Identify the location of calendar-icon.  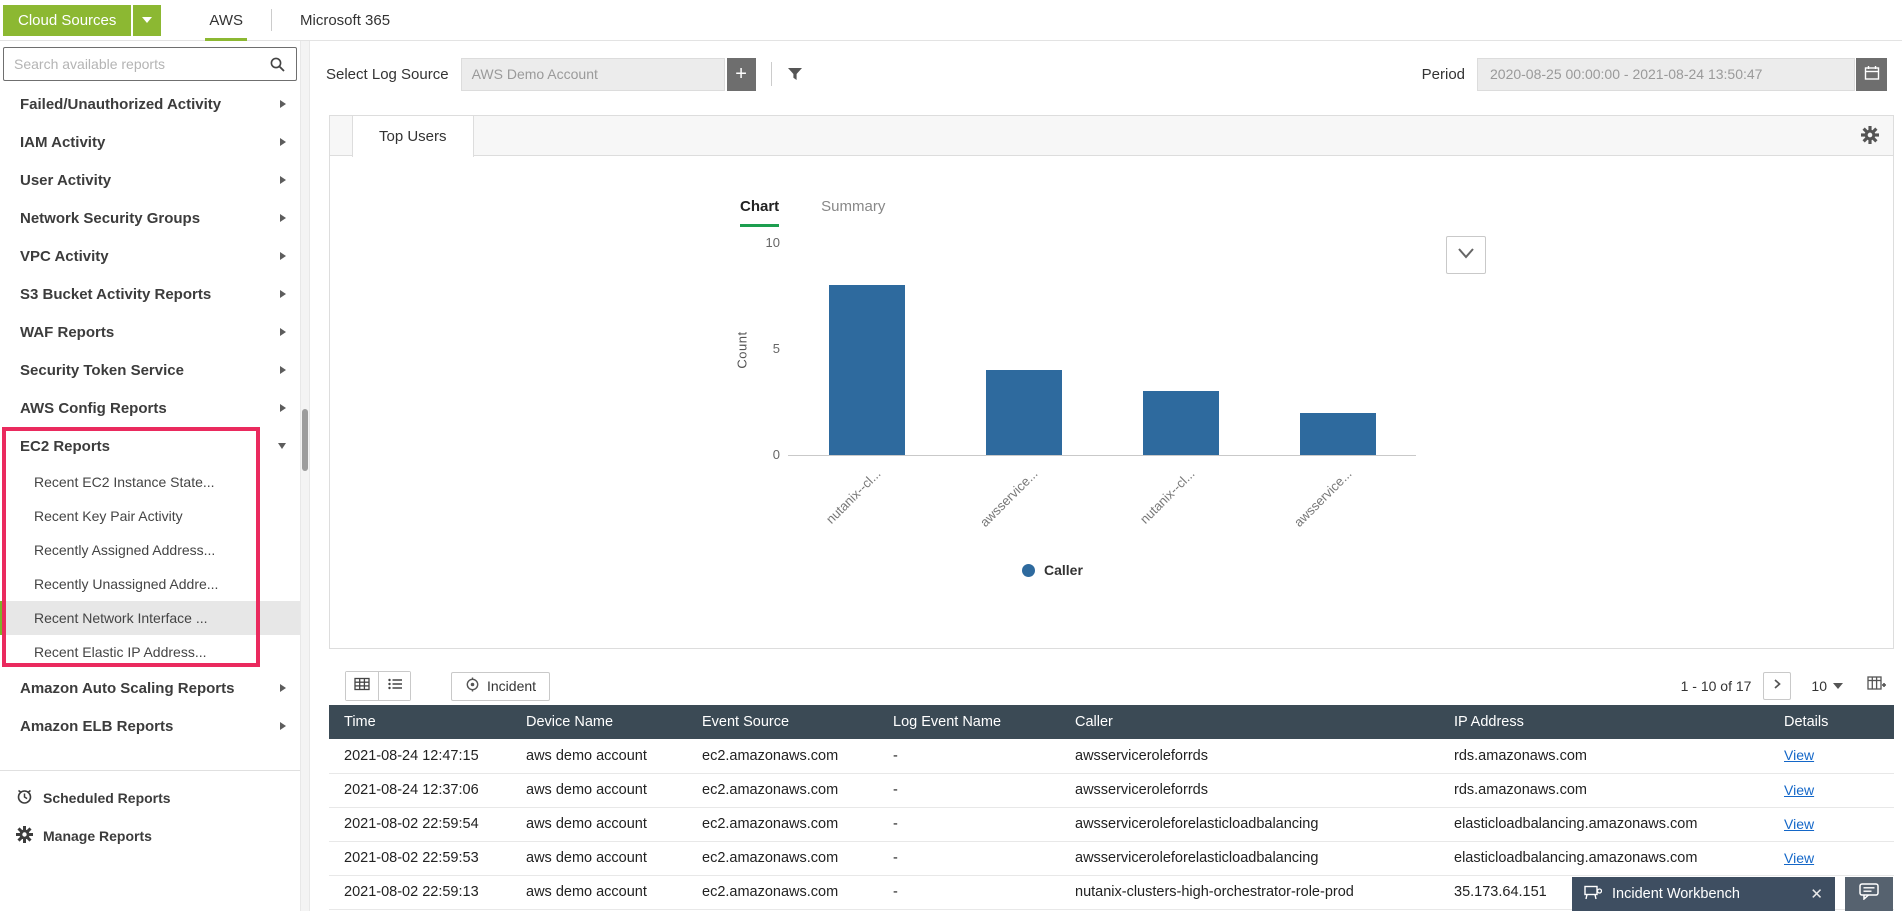
(1872, 74).